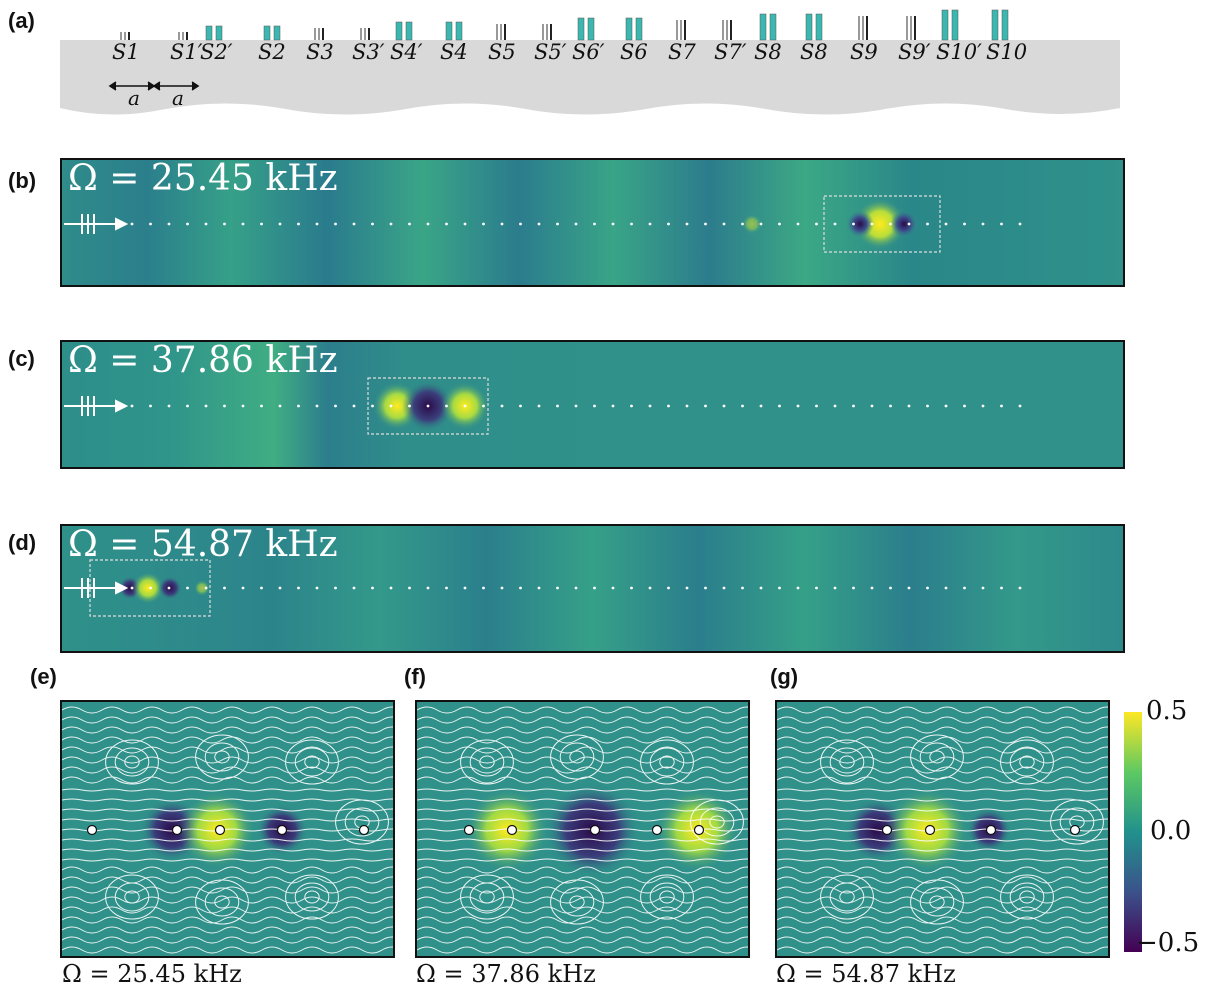 The width and height of the screenshot is (1225, 992). What do you see at coordinates (588, 52) in the screenshot?
I see `site-label: S6′` at bounding box center [588, 52].